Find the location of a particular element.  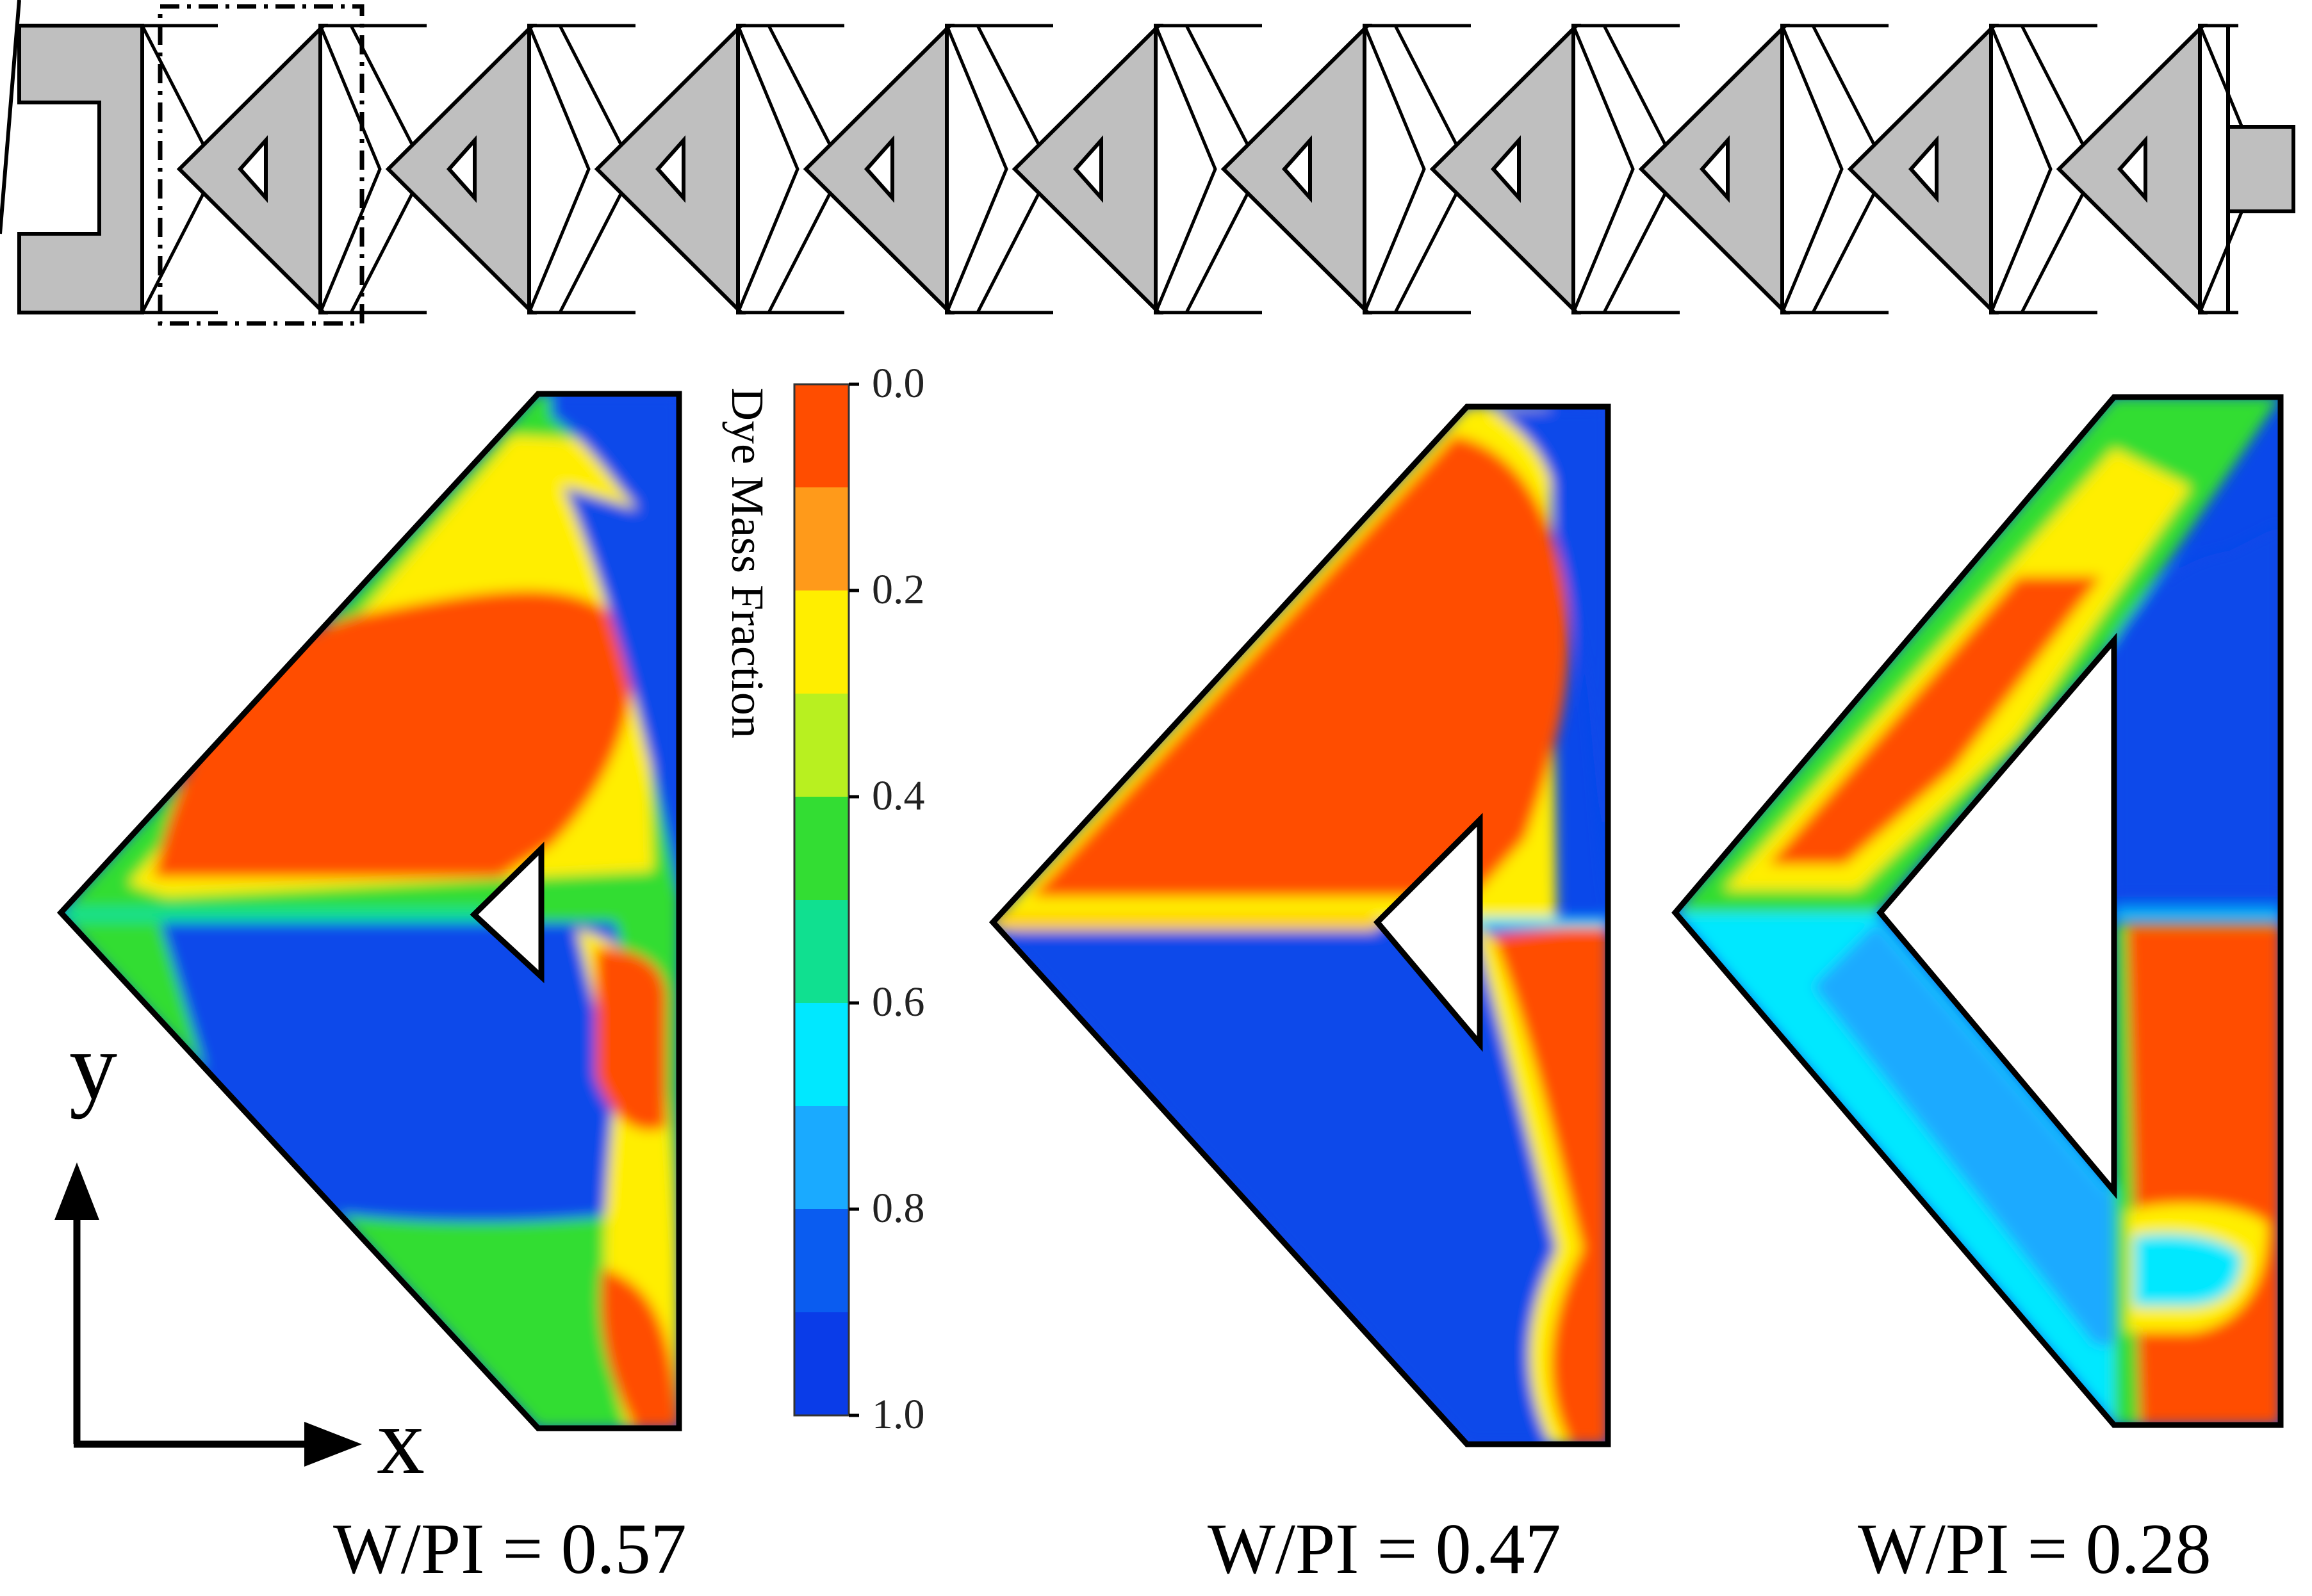

colorbar-tick-label: 0.4 is located at coordinates (898, 795).